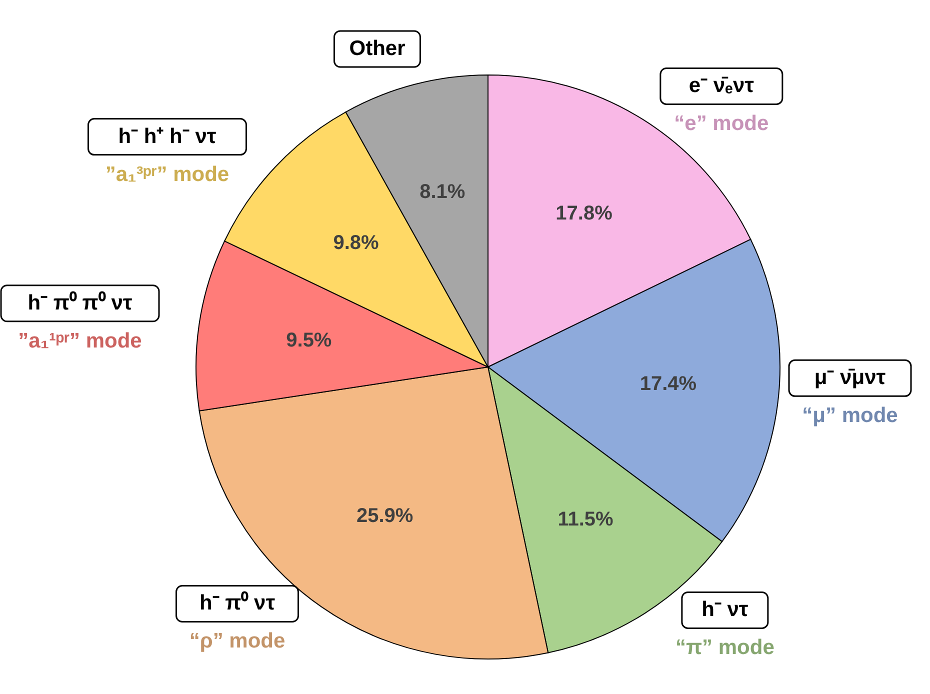 This screenshot has width=930, height=694. Describe the element at coordinates (721, 124) in the screenshot. I see `text: “e” mode` at that location.